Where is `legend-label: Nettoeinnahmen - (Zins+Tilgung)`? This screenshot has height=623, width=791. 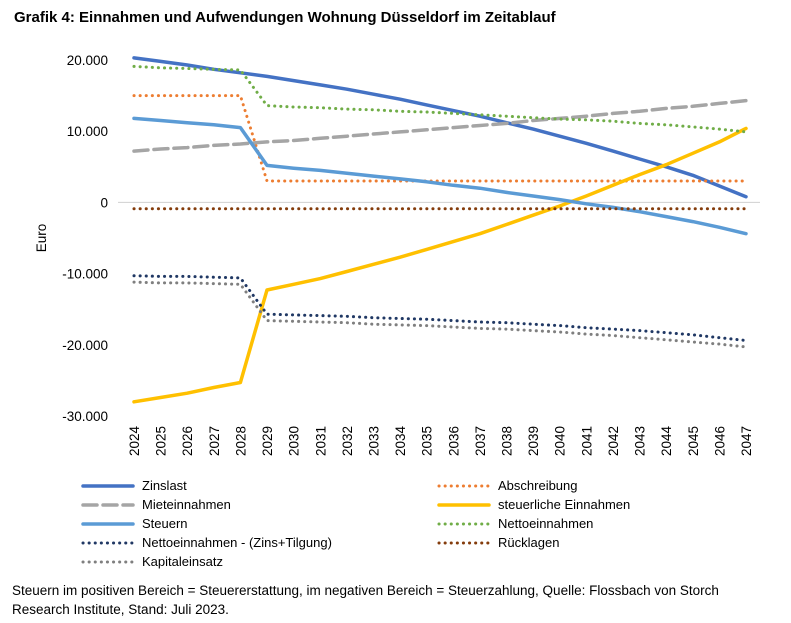 legend-label: Nettoeinnahmen - (Zins+Tilgung) is located at coordinates (237, 542).